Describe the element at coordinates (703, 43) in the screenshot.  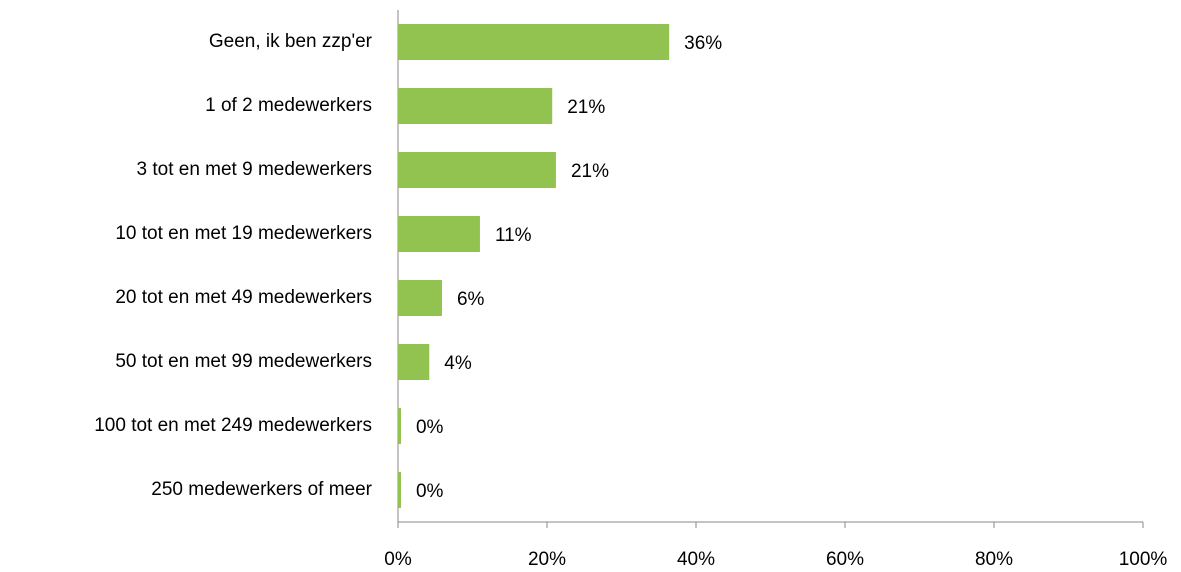
I see `data-label: 36%` at that location.